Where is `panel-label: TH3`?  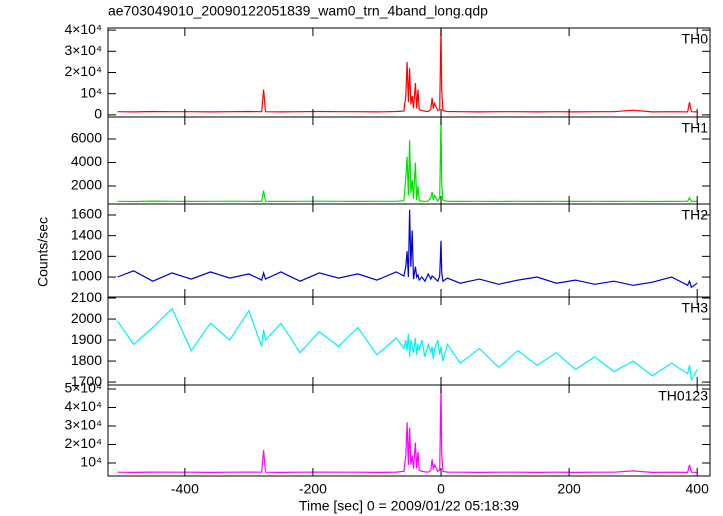
panel-label: TH3 is located at coordinates (695, 308).